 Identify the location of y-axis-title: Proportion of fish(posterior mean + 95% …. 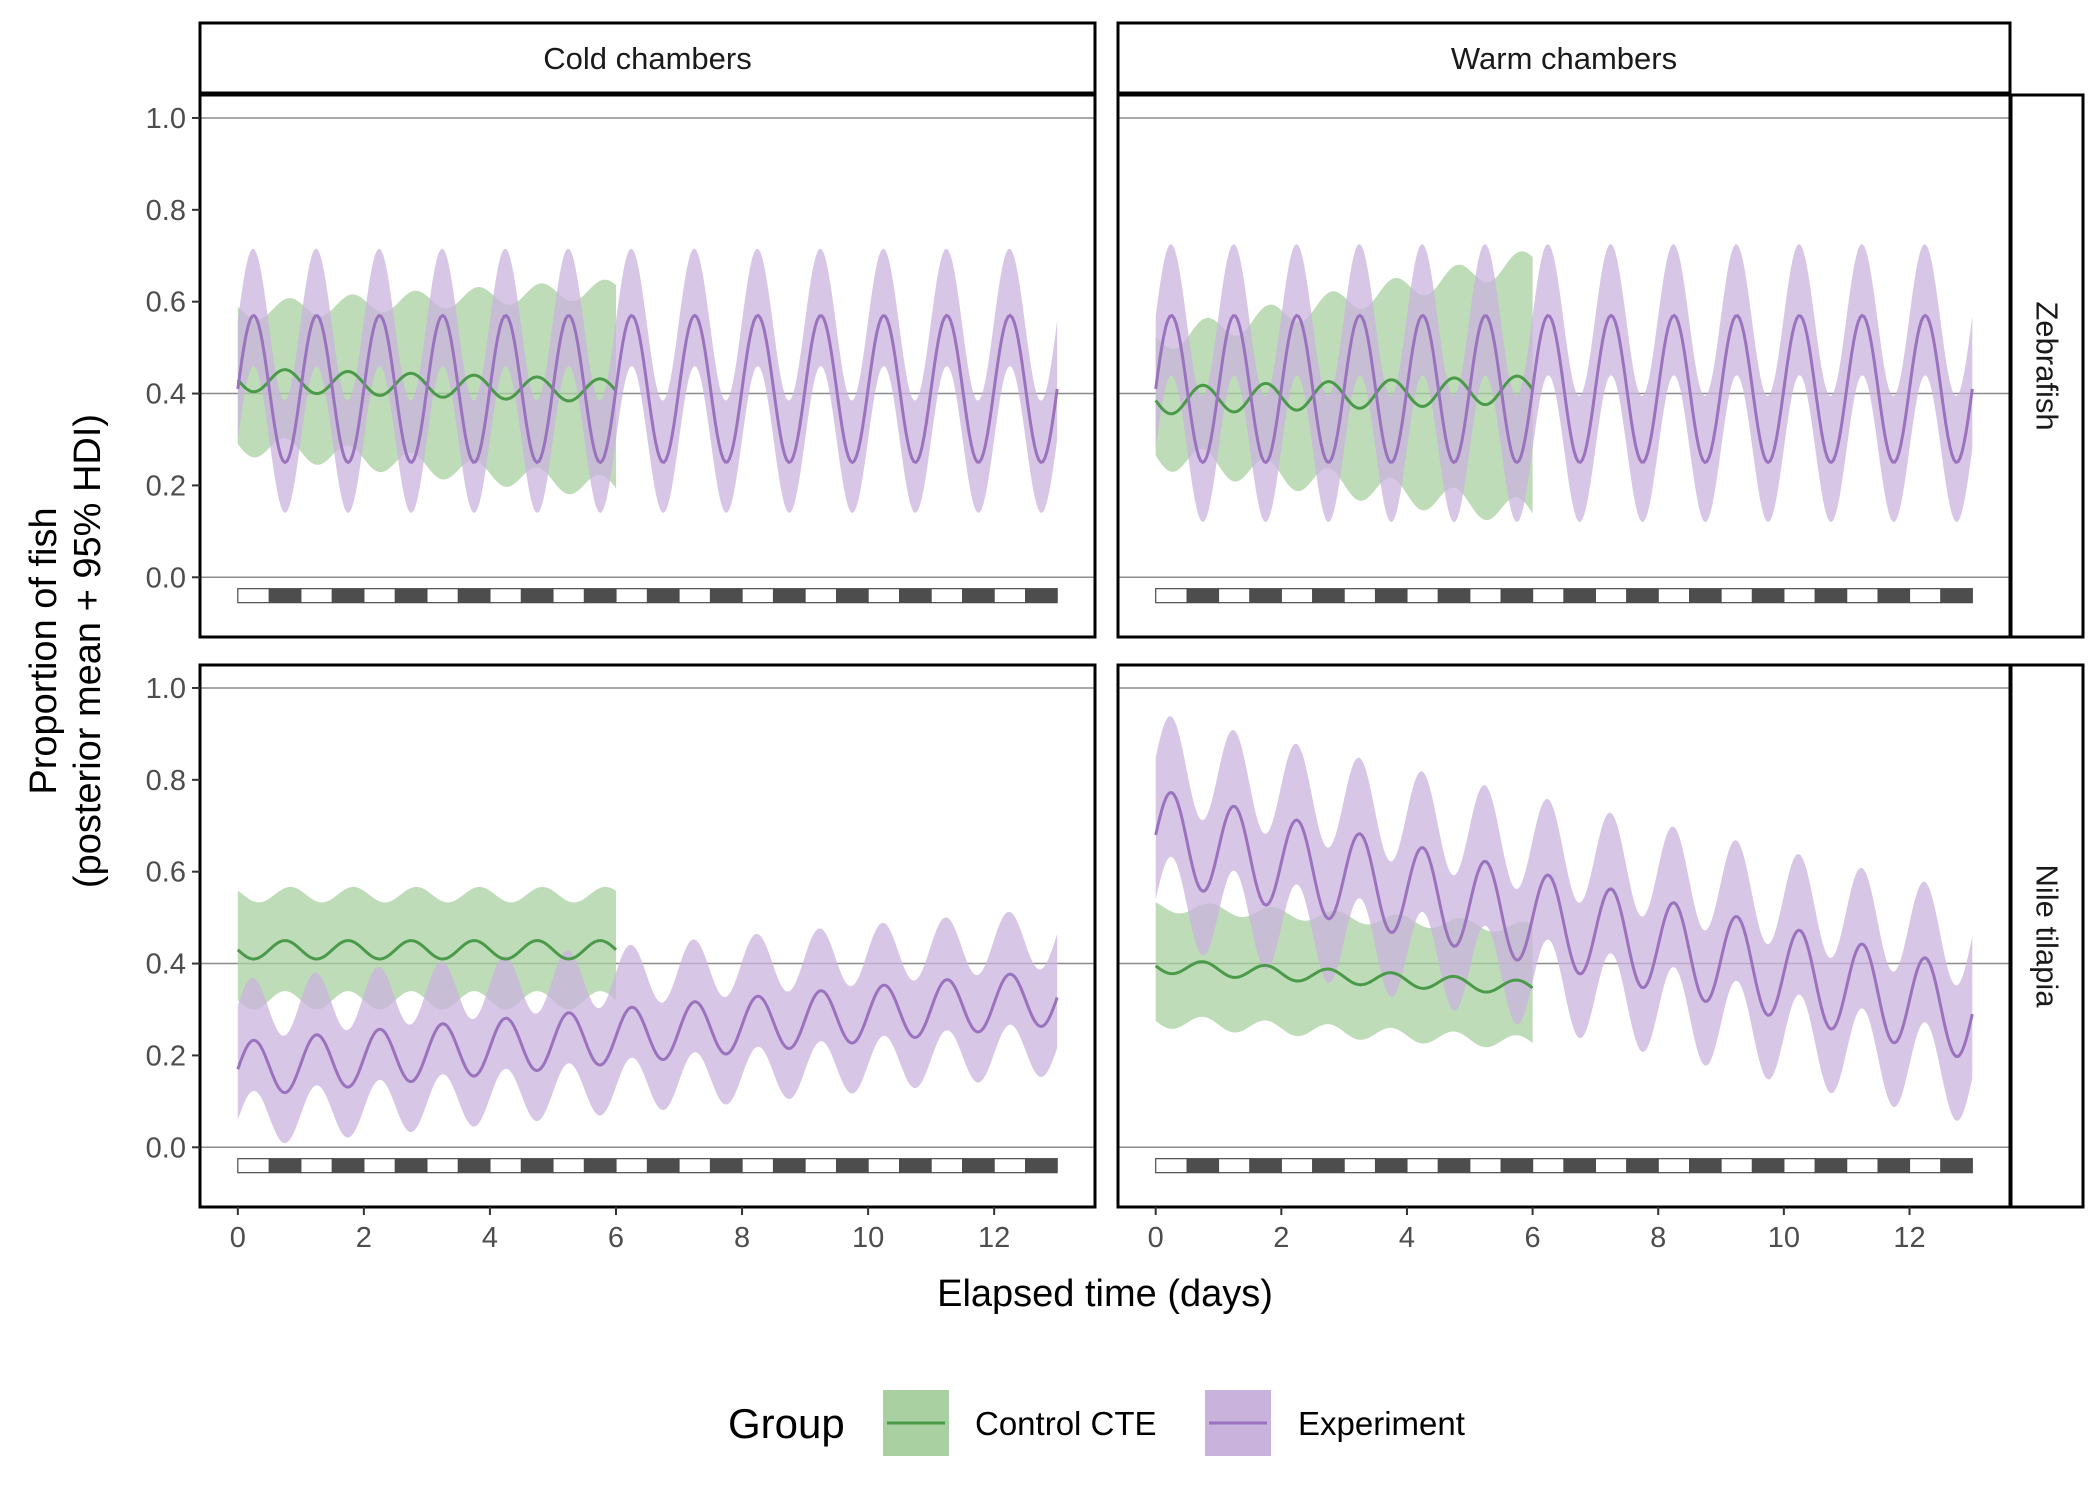
(66, 651).